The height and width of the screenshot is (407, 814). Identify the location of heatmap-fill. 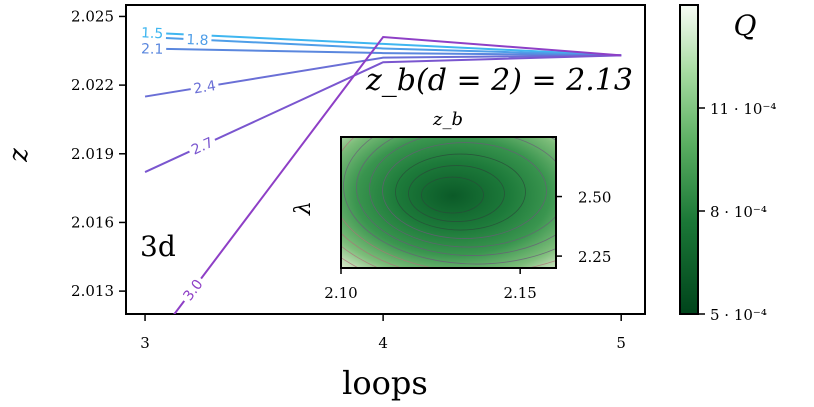
(448, 202).